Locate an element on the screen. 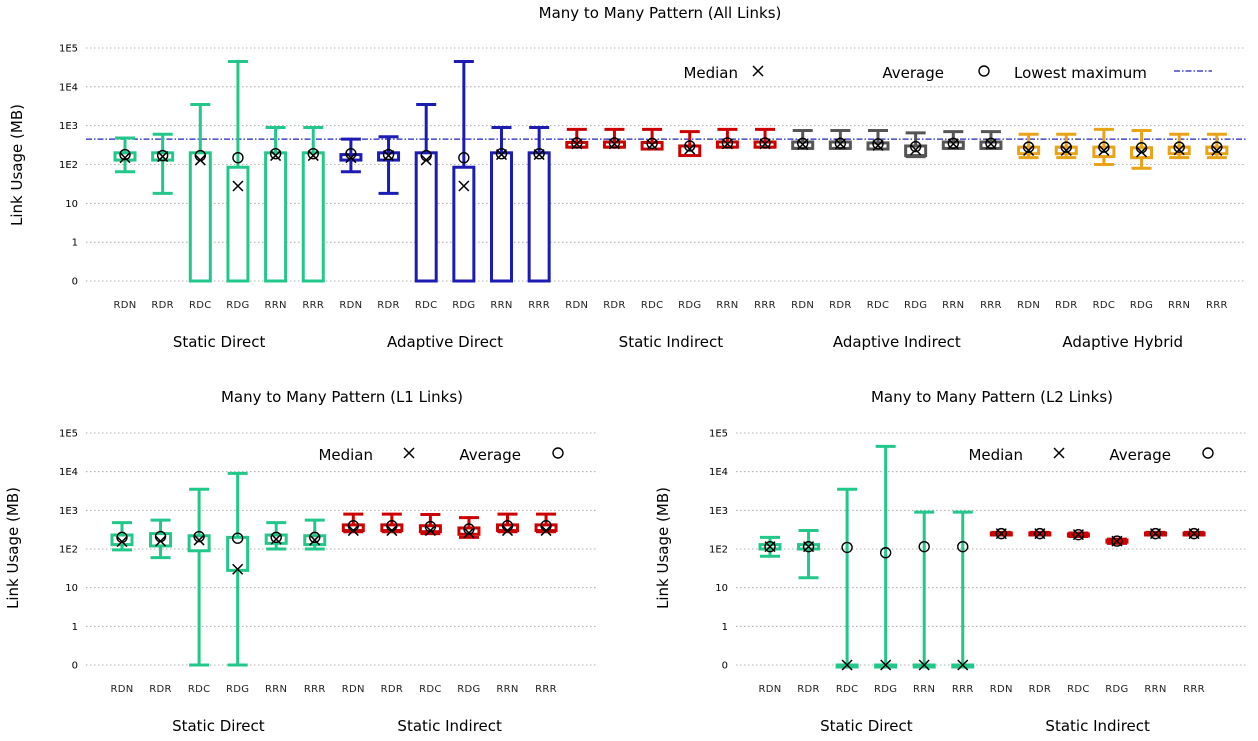  box-rdr-static-indirect is located at coordinates (392, 524).